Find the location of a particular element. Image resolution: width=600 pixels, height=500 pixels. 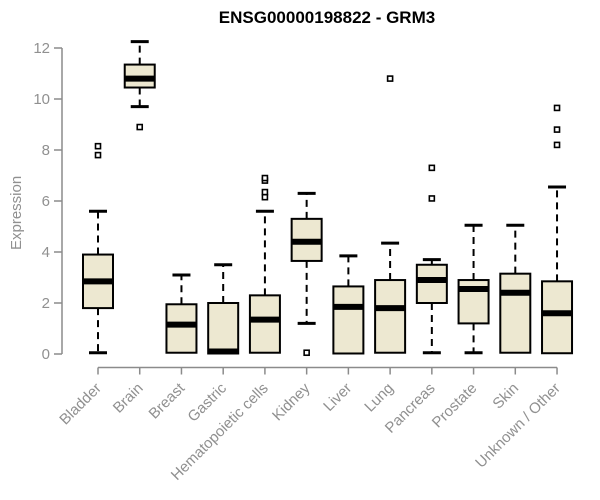

y-tick-label: 0 is located at coordinates (46, 354).